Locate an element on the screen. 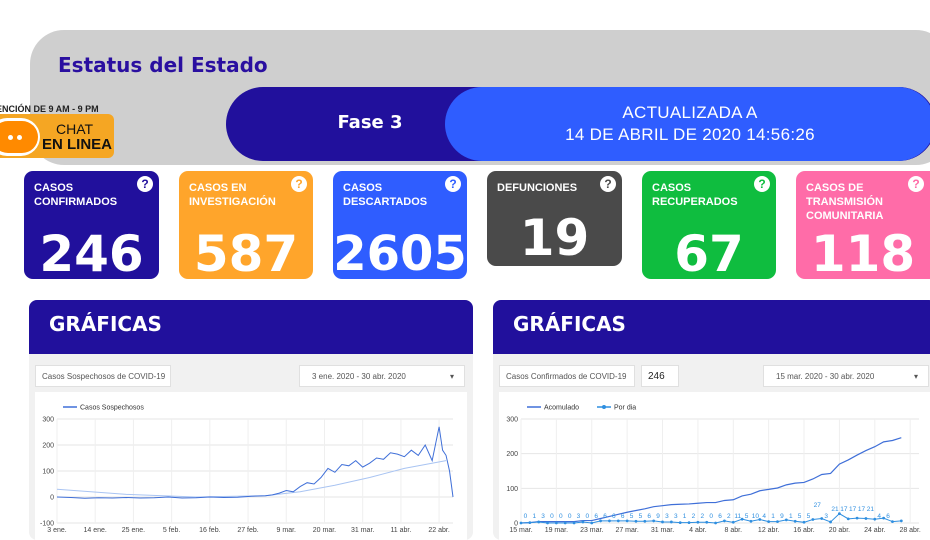 This screenshot has width=930, height=540. legend-marker is located at coordinates (604, 407).